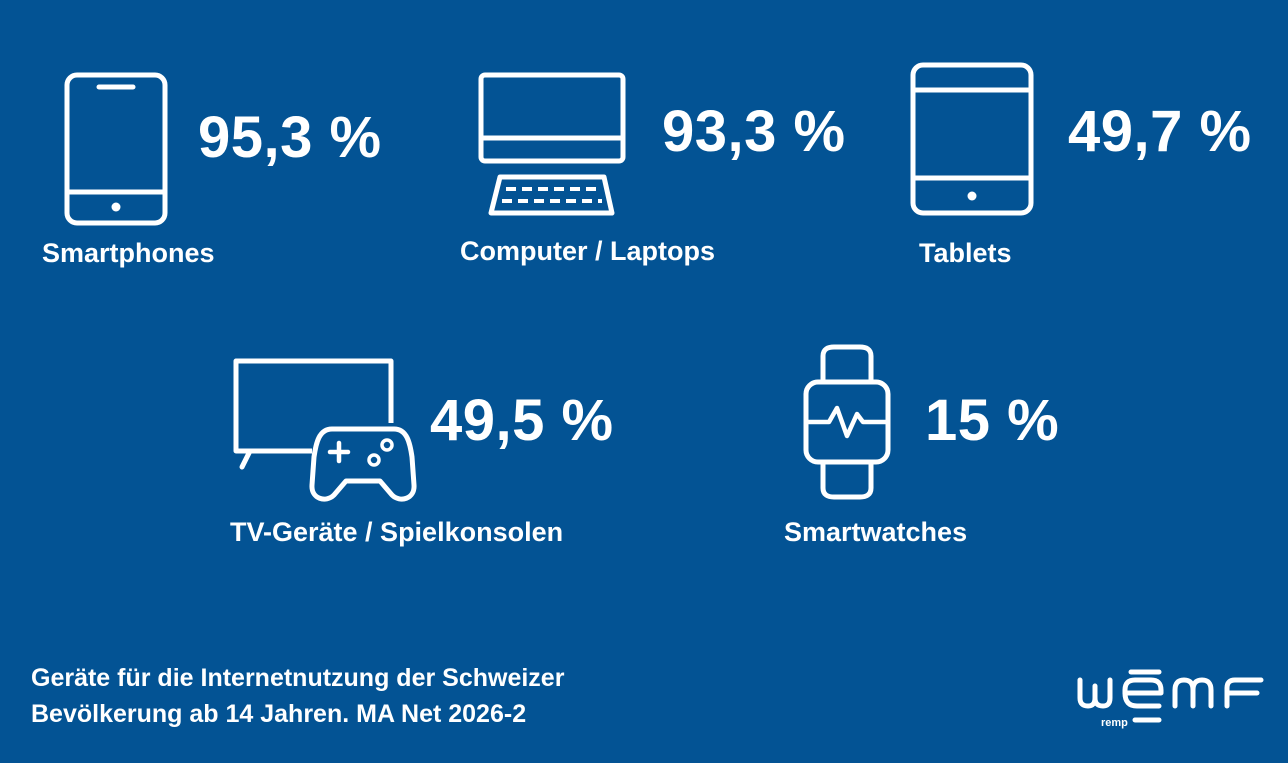 This screenshot has height=763, width=1288. What do you see at coordinates (325, 432) in the screenshot?
I see `tv-gamepad-icon` at bounding box center [325, 432].